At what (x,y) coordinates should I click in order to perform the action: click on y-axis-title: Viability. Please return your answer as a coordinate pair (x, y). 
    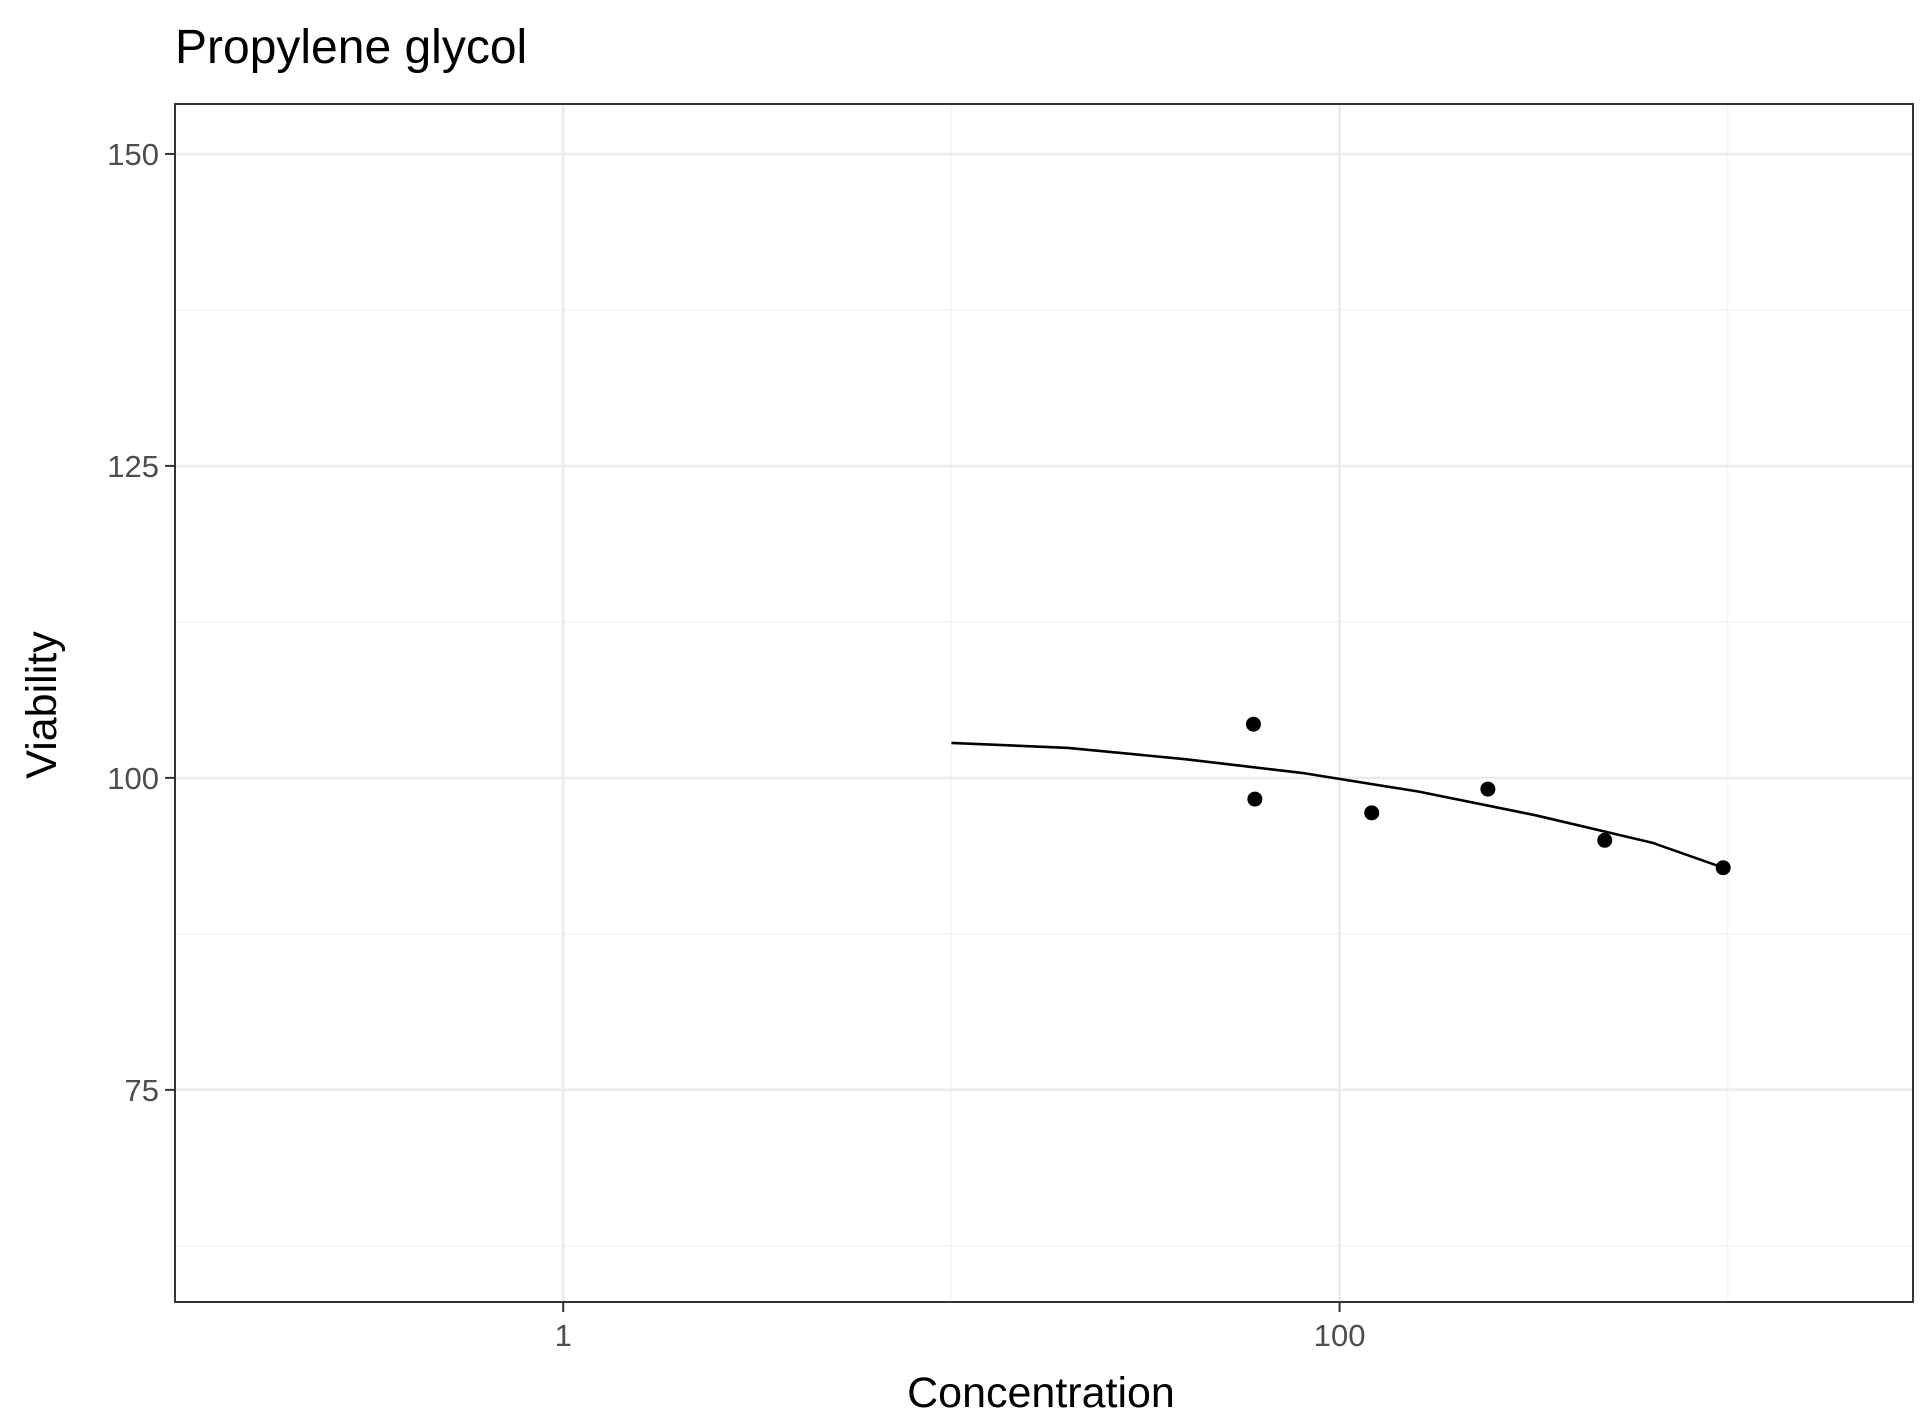
    Looking at the image, I should click on (42, 705).